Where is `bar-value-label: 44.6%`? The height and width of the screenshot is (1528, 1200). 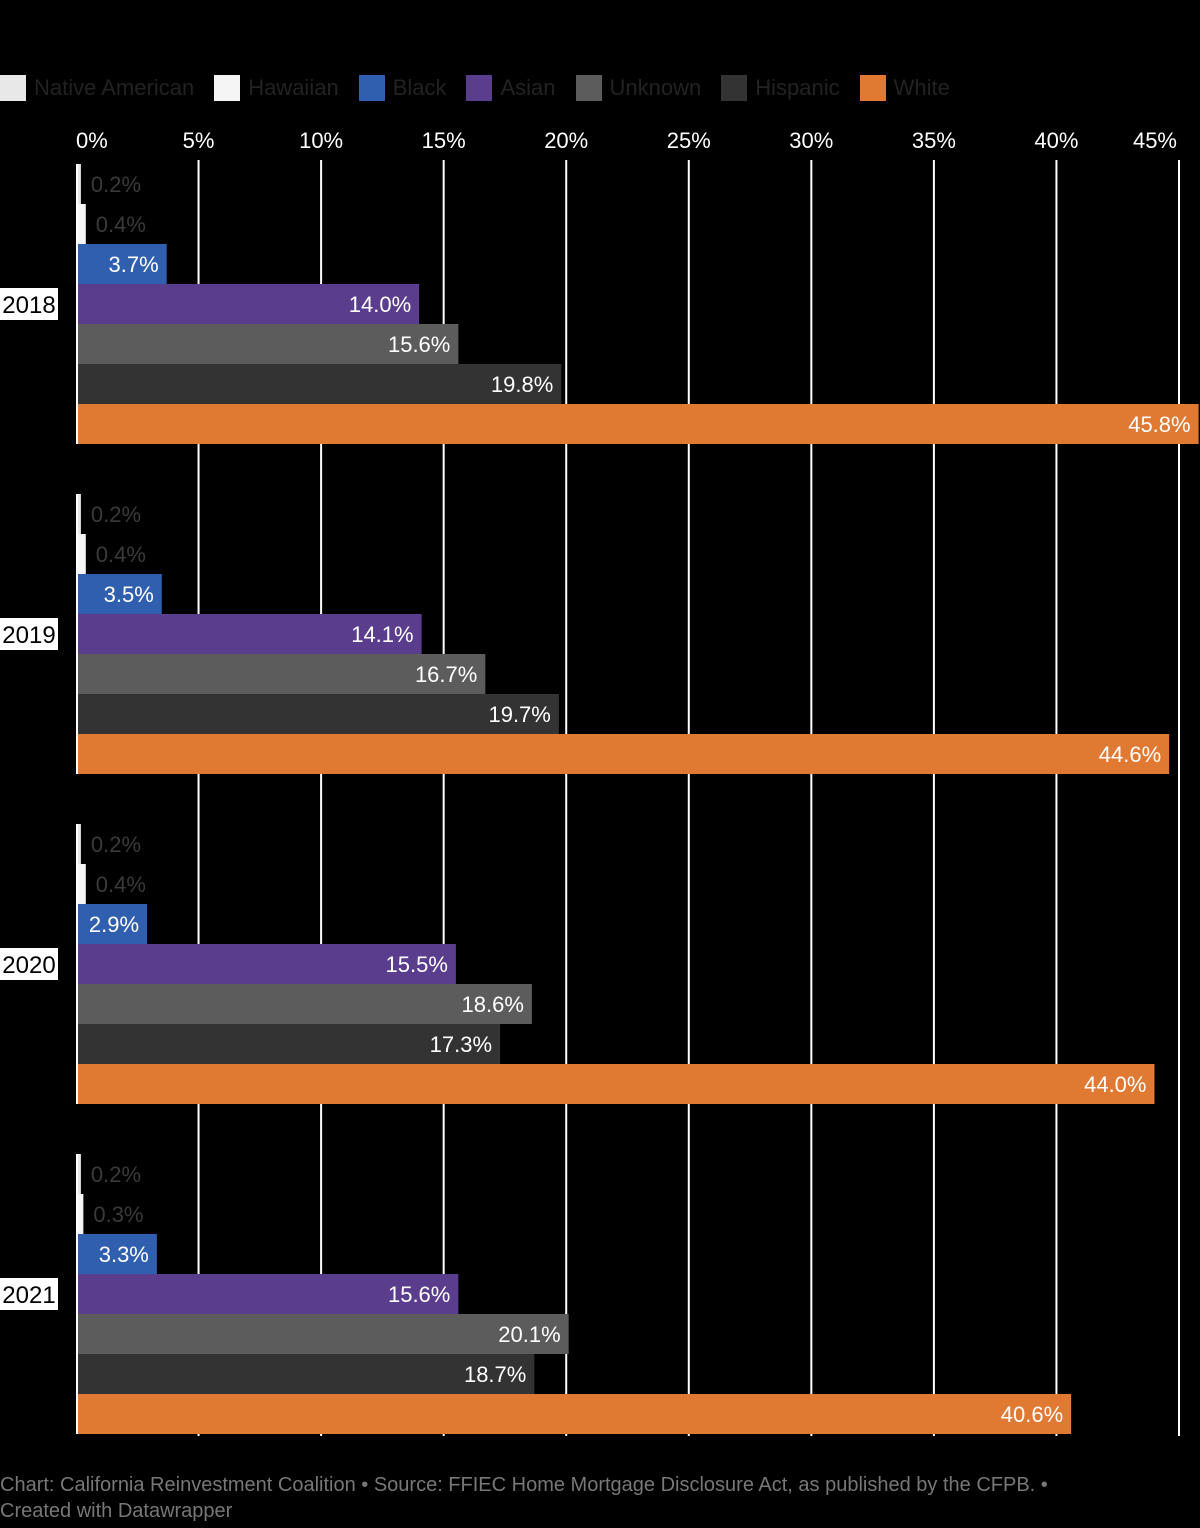 bar-value-label: 44.6% is located at coordinates (1130, 754).